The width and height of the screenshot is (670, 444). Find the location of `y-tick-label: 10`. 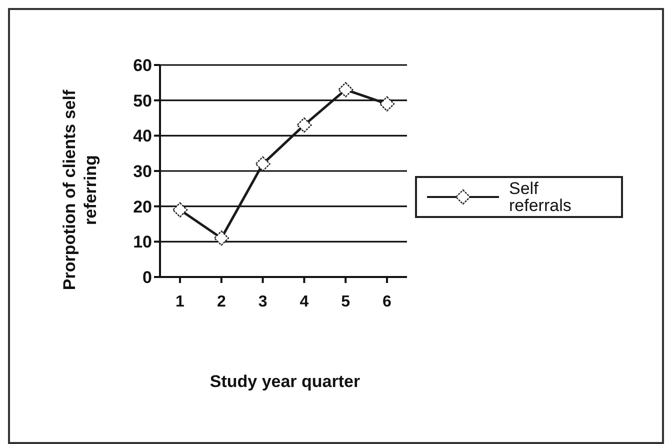

y-tick-label: 10 is located at coordinates (142, 242).